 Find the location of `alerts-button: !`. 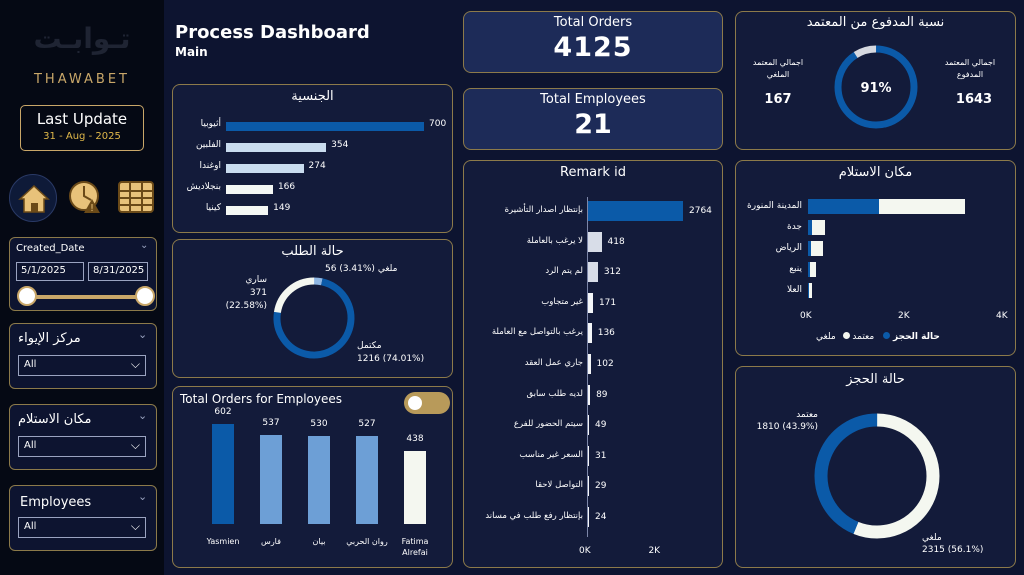

alerts-button: ! is located at coordinates (86, 197).